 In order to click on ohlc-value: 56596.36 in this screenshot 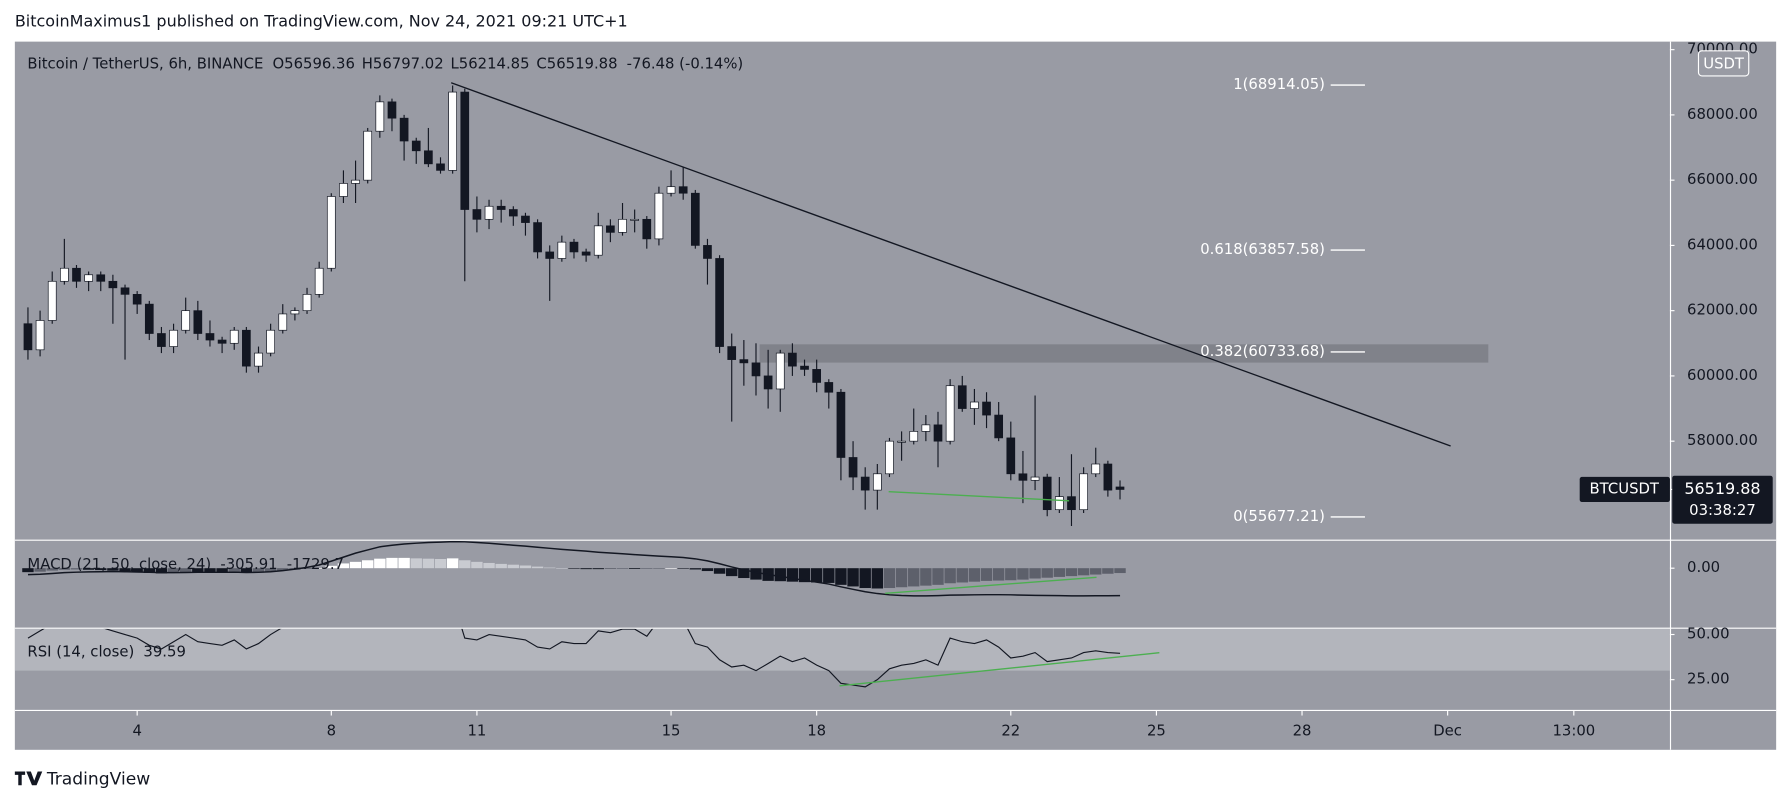, I will do `click(319, 63)`.